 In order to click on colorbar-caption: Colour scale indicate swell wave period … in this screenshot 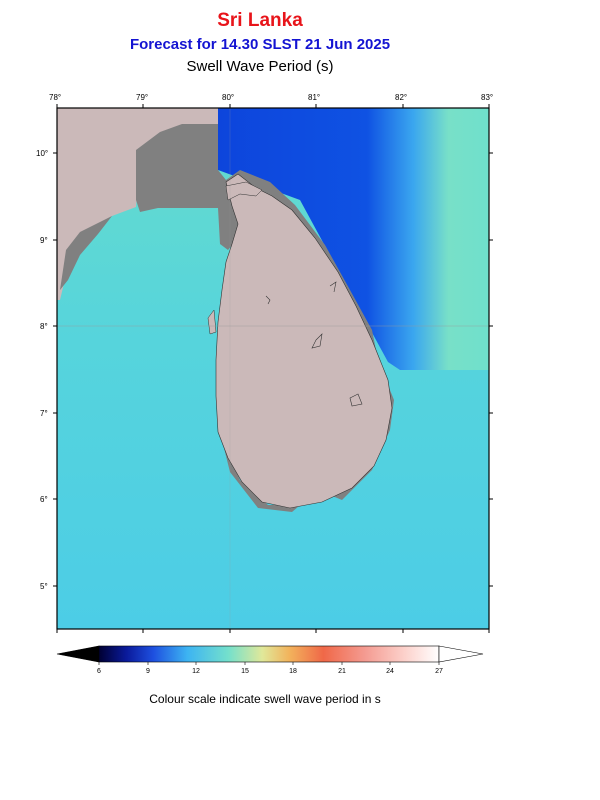, I will do `click(265, 699)`.